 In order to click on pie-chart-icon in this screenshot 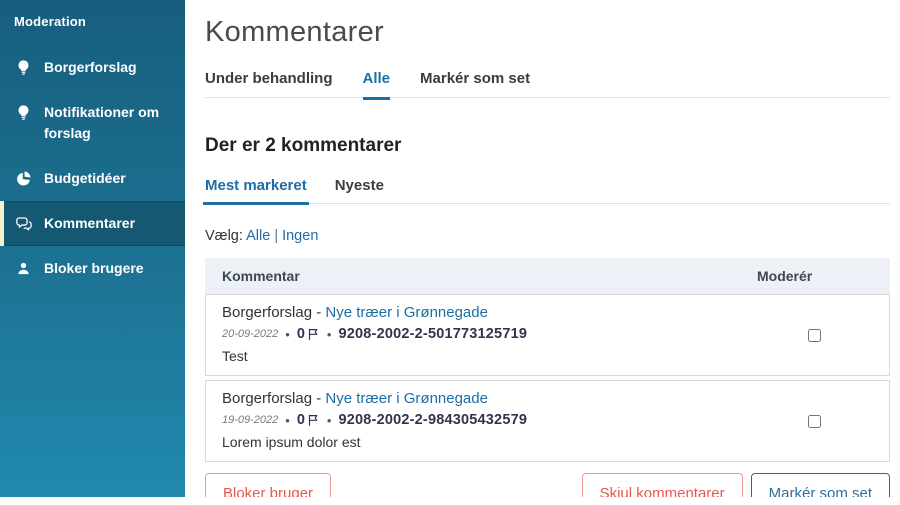, I will do `click(23, 178)`.